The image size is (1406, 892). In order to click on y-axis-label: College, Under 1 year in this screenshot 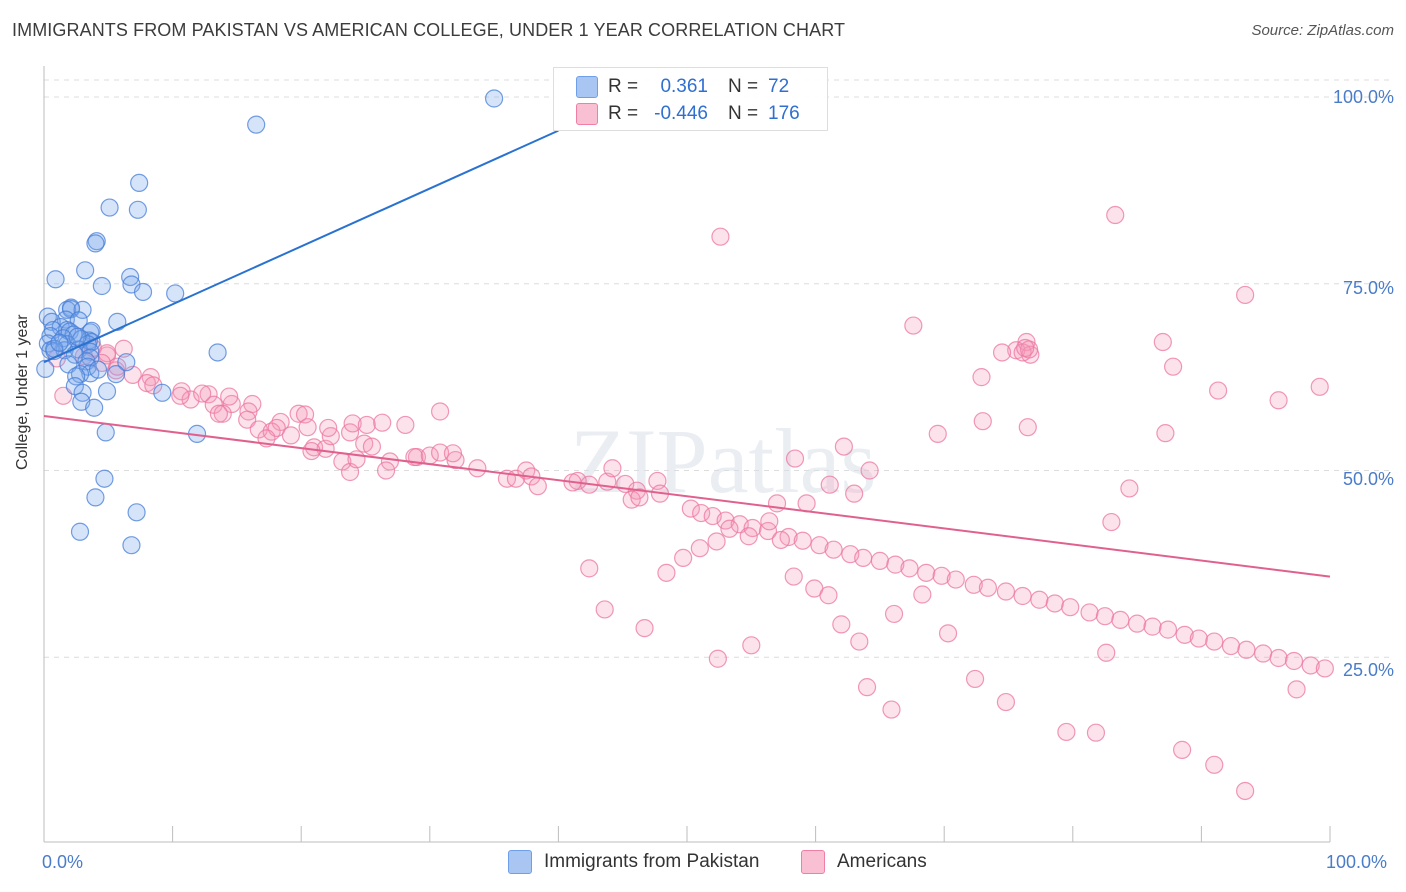, I will do `click(22, 392)`.